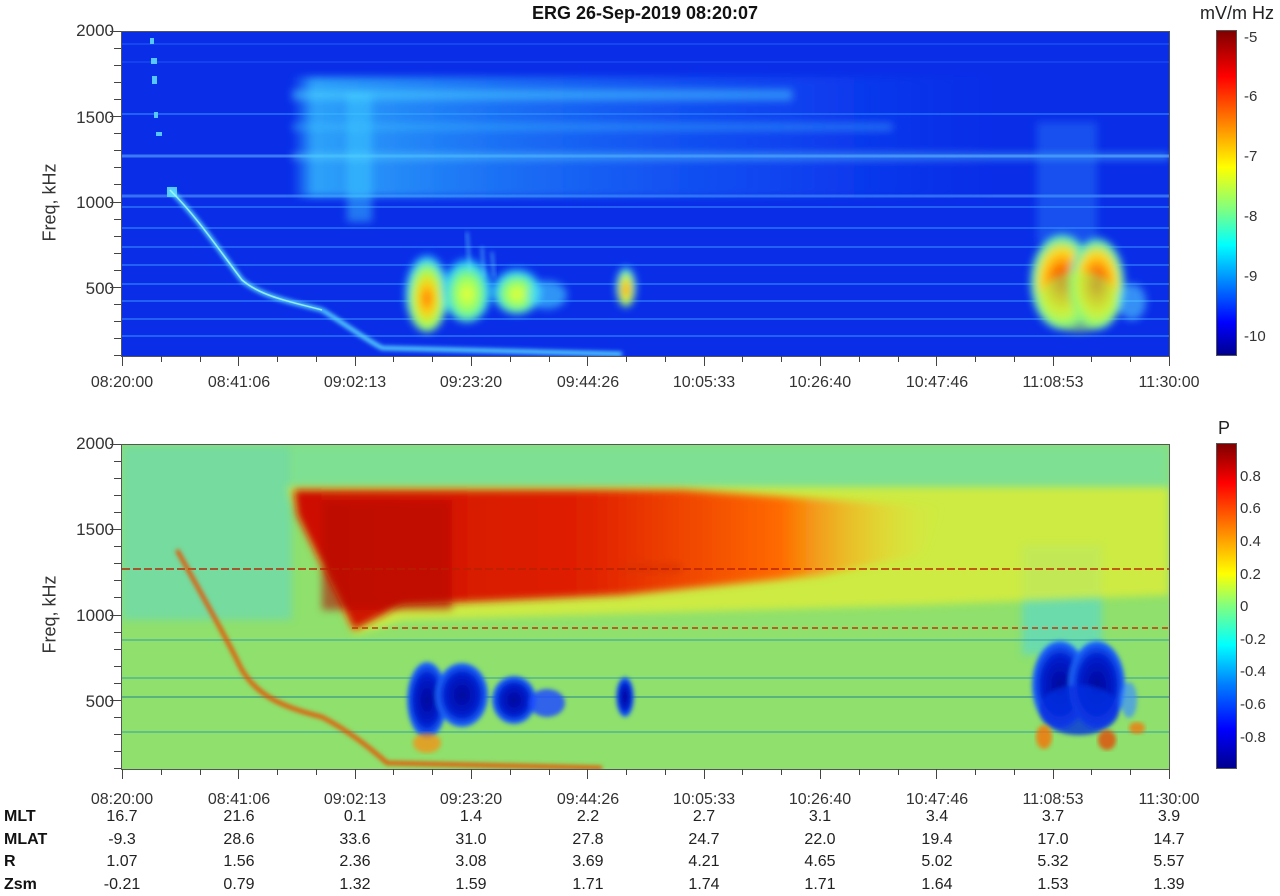 The image size is (1280, 896). Describe the element at coordinates (588, 382) in the screenshot. I see `xtick-top-4: 09:44:26` at that location.